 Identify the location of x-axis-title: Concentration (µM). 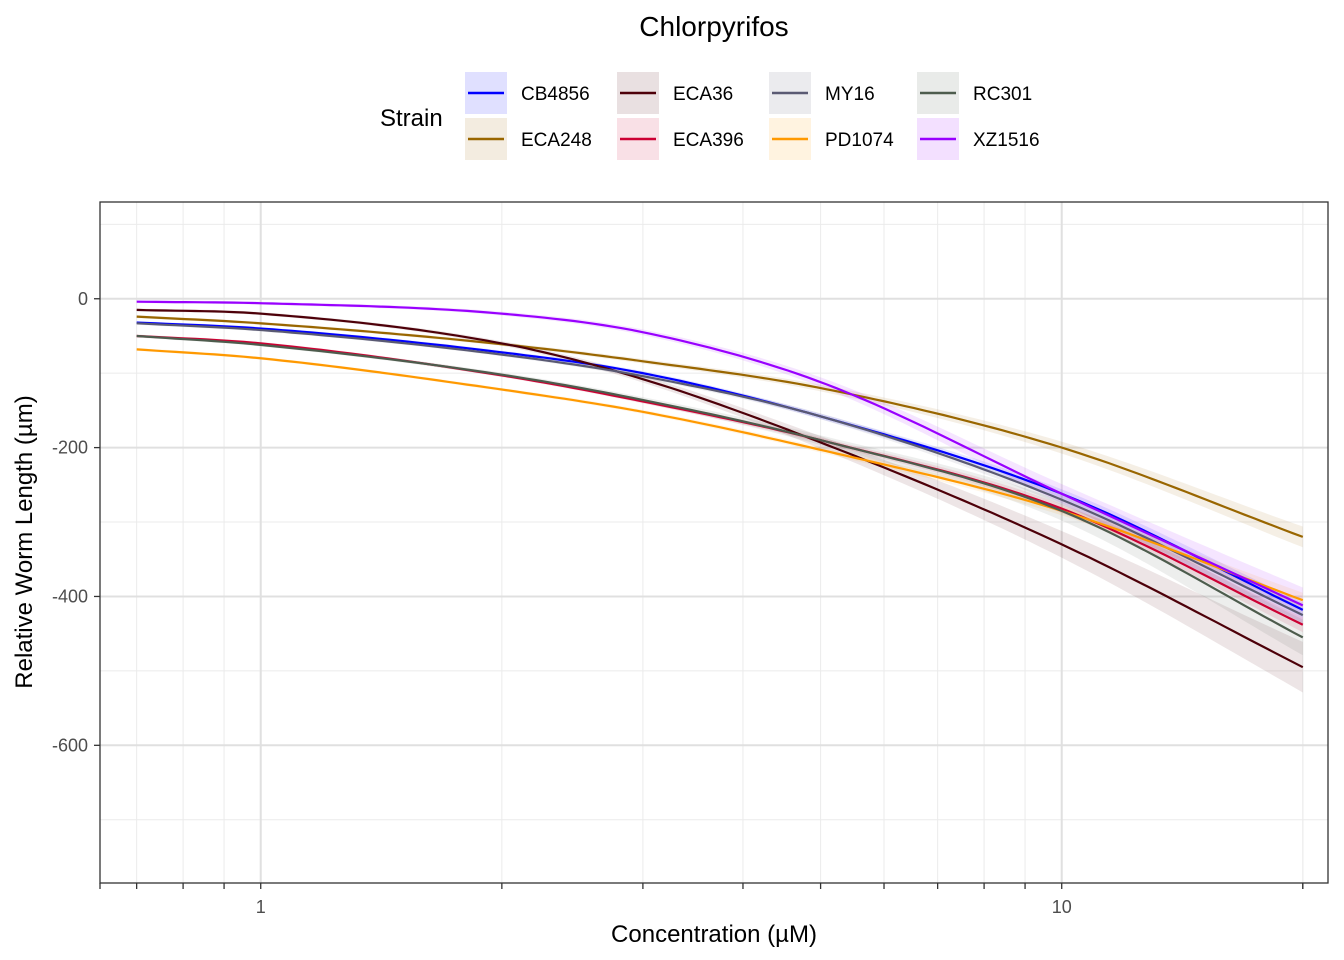
(714, 934).